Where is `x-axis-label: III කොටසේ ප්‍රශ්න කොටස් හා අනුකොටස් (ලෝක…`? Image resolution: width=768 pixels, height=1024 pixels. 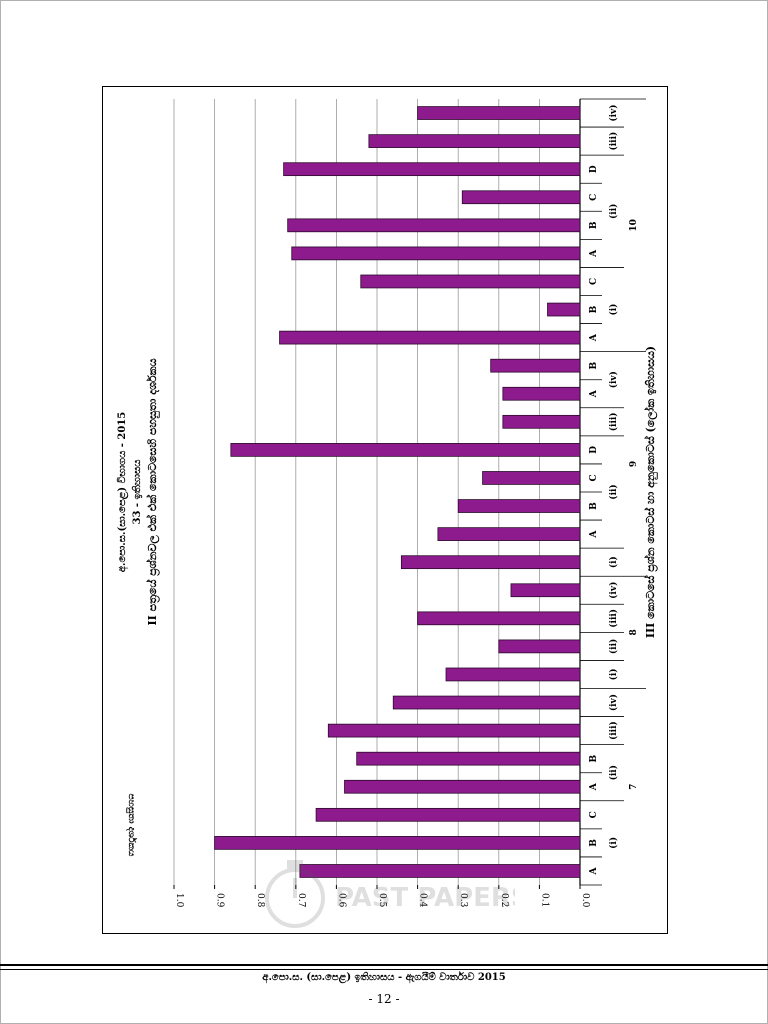 x-axis-label: III කොටසේ ප්‍රශ්න කොටස් හා අනුකොටස් (ලෝක… is located at coordinates (651, 492).